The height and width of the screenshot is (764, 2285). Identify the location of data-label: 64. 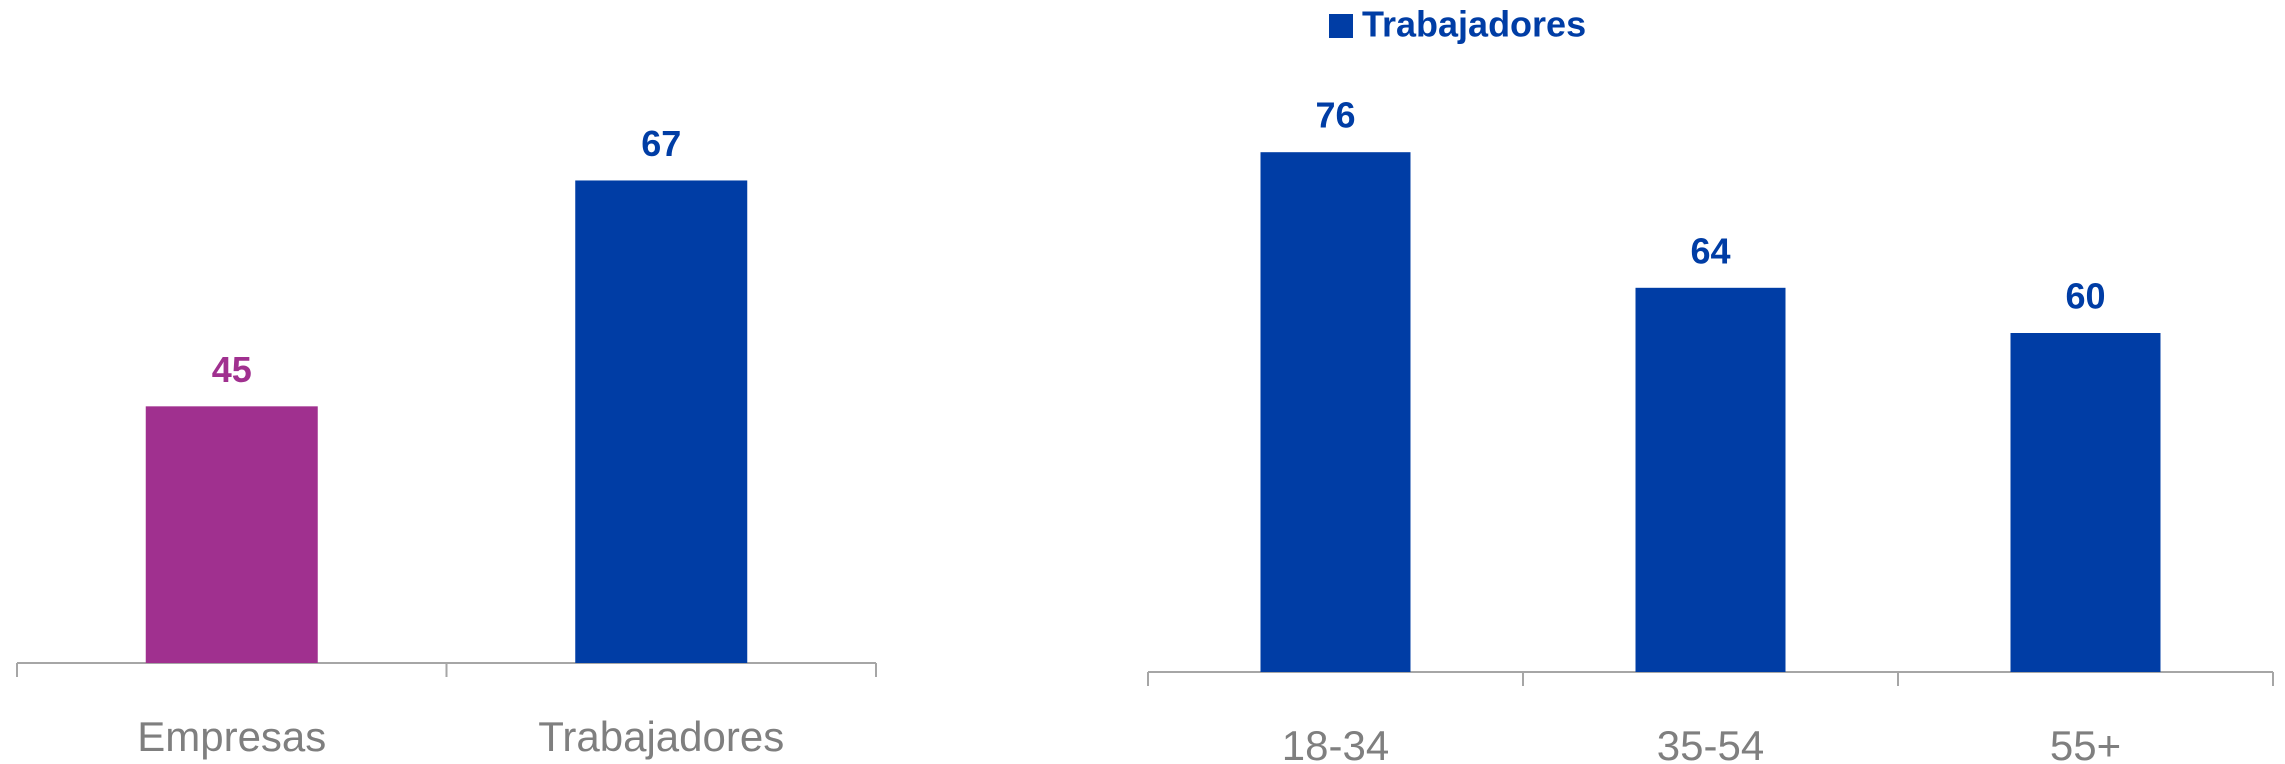
(1710, 250).